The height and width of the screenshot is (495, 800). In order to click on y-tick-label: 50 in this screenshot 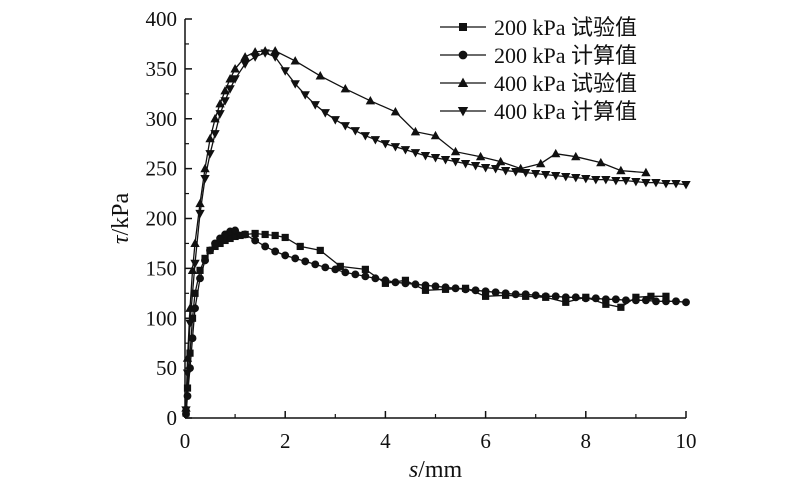, I will do `click(166, 368)`.